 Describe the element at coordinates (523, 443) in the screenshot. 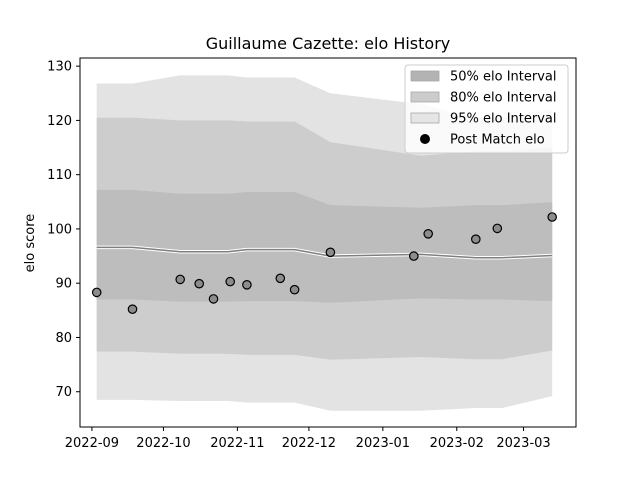

I see `x-tick-label: 2023-03` at that location.